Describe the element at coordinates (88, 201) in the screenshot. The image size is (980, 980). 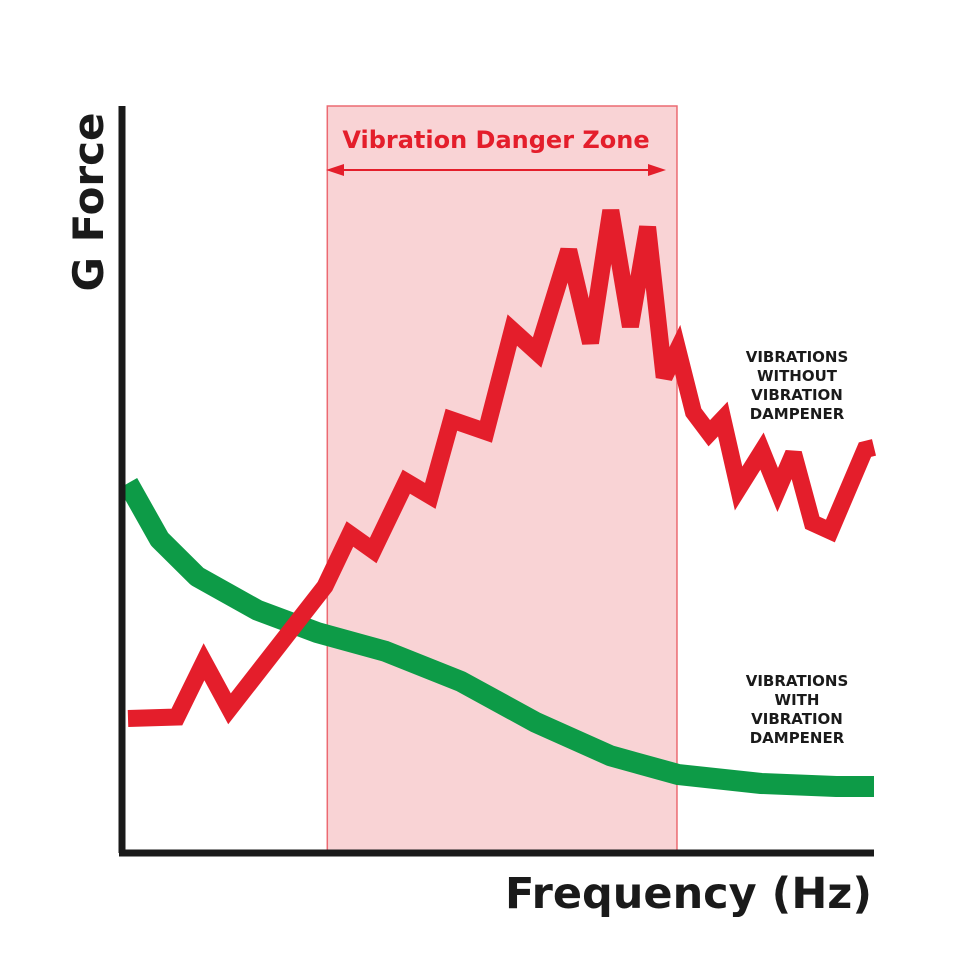
I see `y-axis-title: G Force` at that location.